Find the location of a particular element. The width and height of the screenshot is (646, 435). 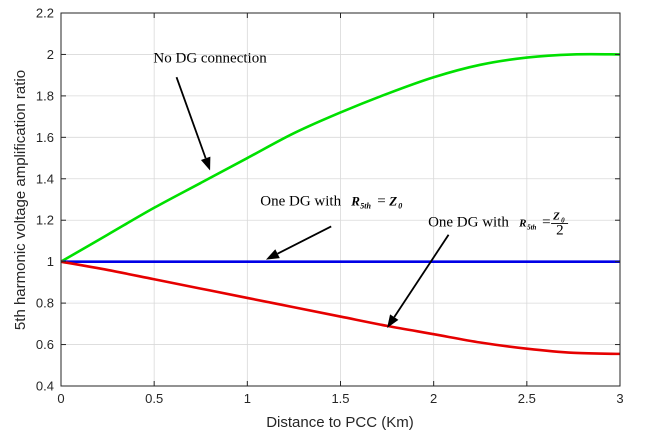

x-tick-label: 0.5 is located at coordinates (154, 398).